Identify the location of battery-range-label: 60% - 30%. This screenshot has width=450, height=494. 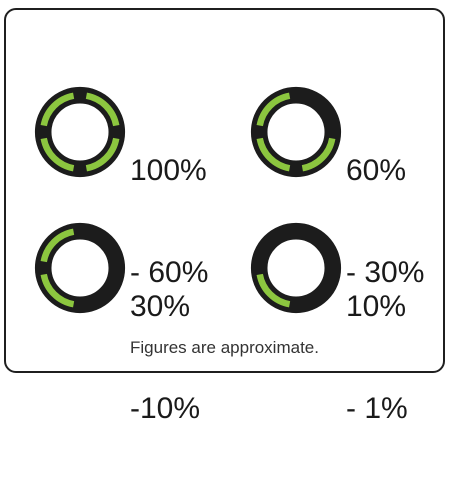
(385, 222).